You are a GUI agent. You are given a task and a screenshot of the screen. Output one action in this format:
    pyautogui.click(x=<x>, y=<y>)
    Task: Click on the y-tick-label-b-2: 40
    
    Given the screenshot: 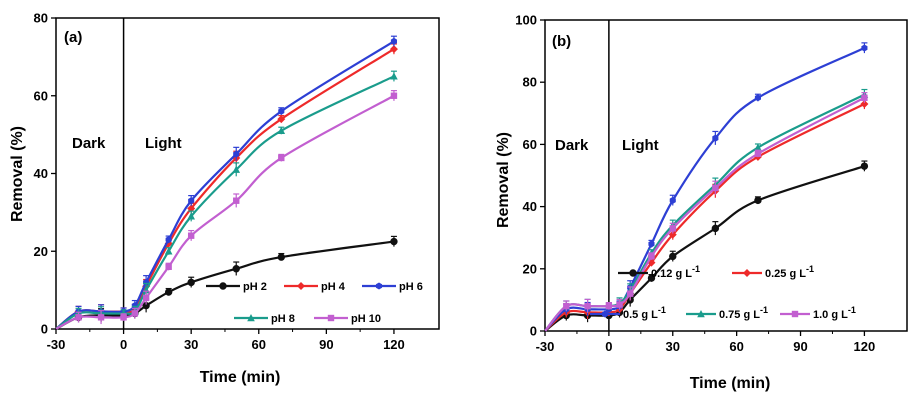 What is the action you would take?
    pyautogui.click(x=530, y=206)
    